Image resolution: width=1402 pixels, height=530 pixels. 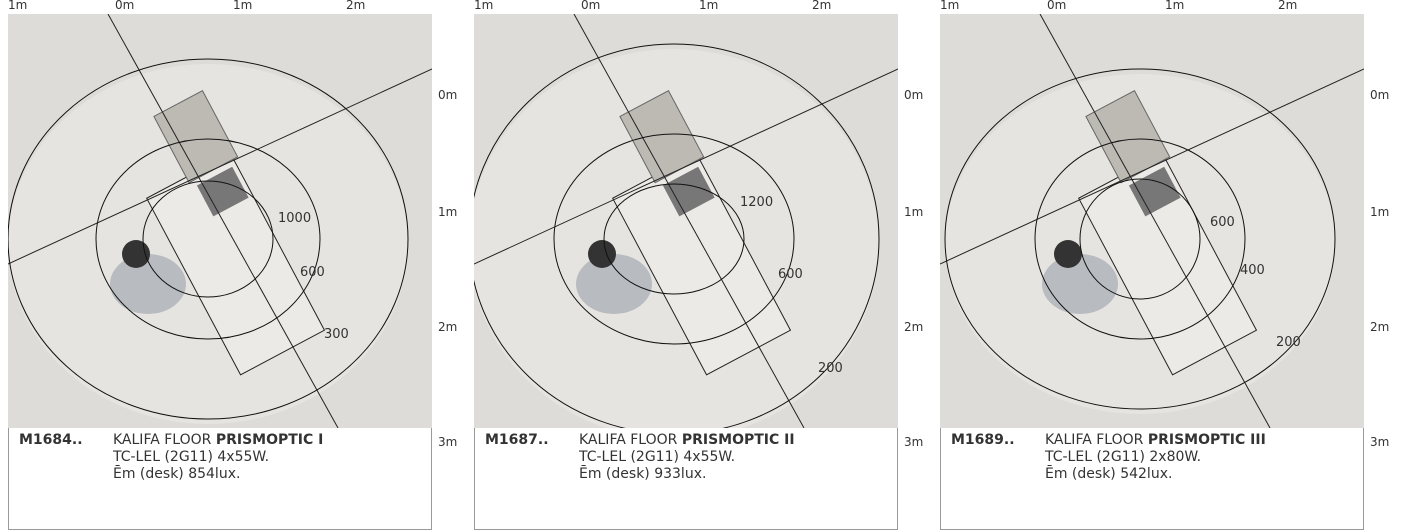 I want to click on contour-label: 400, so click(x=1252, y=270).